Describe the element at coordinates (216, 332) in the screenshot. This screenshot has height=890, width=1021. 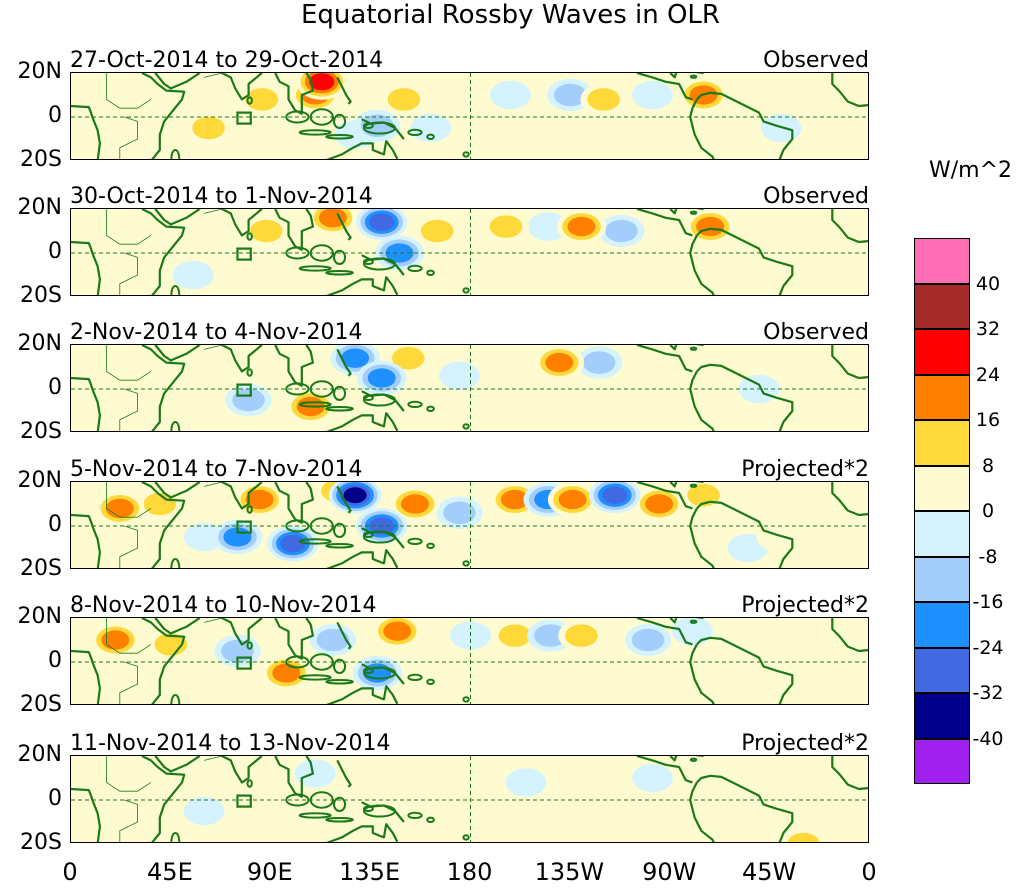
I see `panel-date-range: 2-Nov-2014 to 4-Nov-2014` at that location.